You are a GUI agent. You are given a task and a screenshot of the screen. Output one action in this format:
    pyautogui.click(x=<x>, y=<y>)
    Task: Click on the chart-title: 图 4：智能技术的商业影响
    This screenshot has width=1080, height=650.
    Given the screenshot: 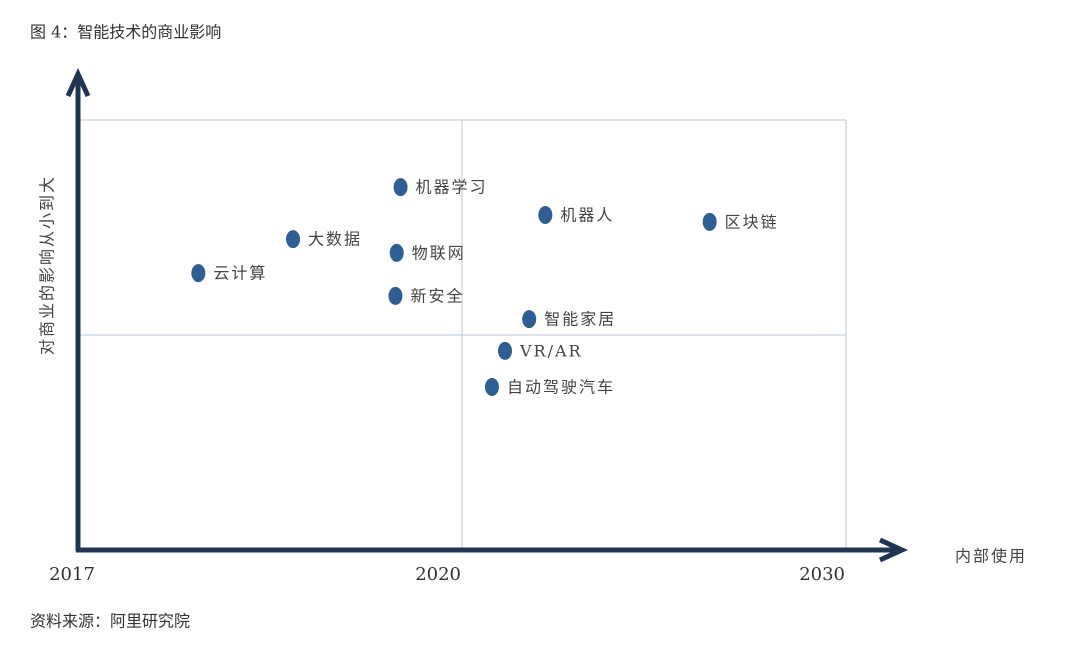 What is the action you would take?
    pyautogui.click(x=125, y=32)
    